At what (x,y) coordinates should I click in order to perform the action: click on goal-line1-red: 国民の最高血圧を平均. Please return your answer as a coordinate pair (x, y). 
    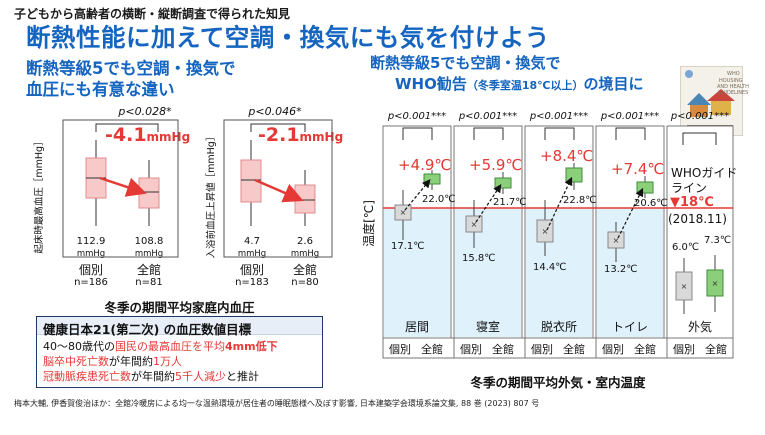
    Looking at the image, I should click on (170, 346).